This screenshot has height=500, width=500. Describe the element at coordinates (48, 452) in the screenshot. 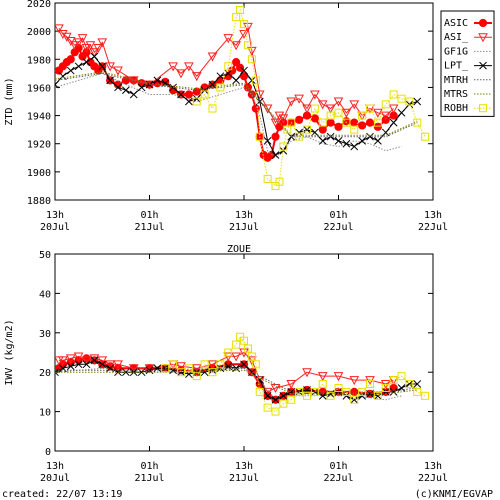

I see `y-tick-label: 0` at that location.